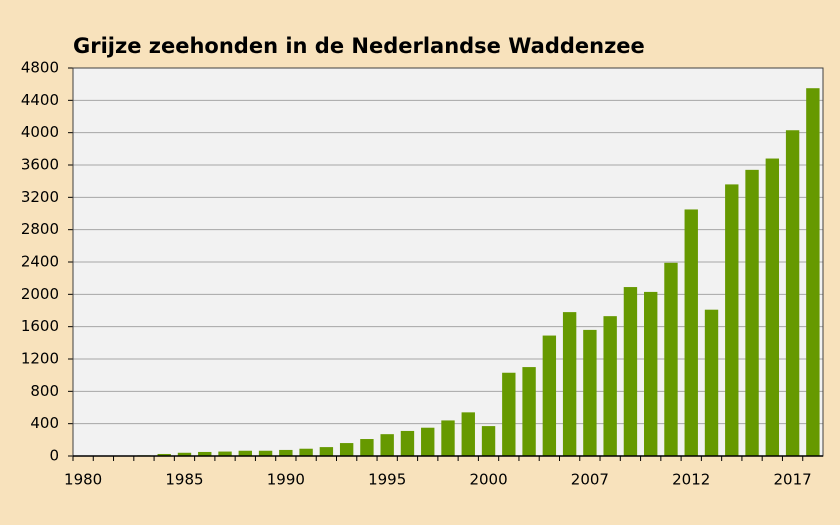  What do you see at coordinates (54, 456) in the screenshot?
I see `y-tick-label: 0` at bounding box center [54, 456].